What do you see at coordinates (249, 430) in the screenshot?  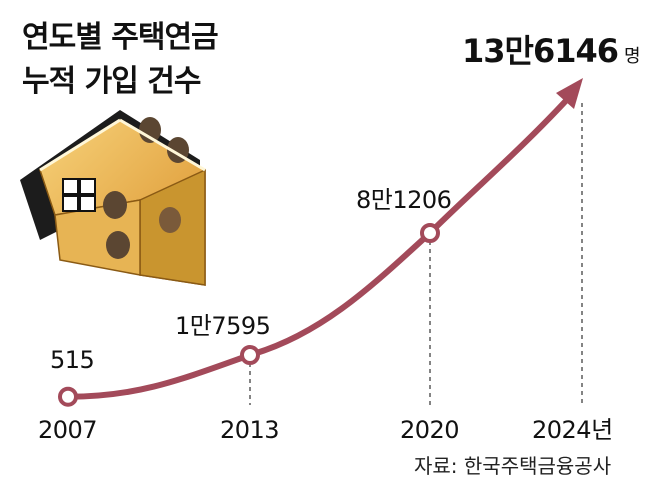 I see `x-tick-label-2013: 2013` at bounding box center [249, 430].